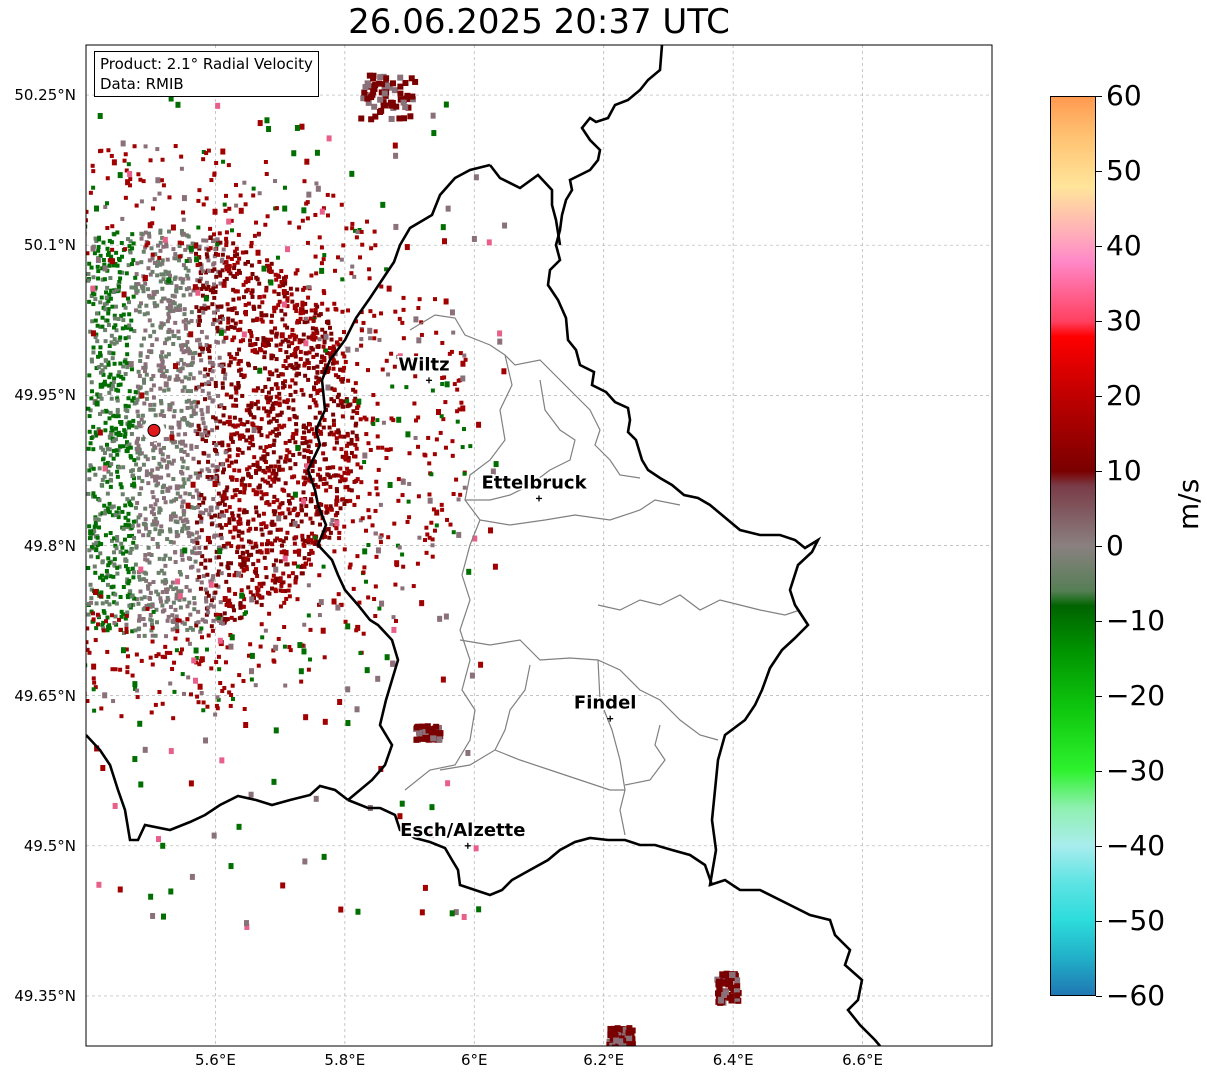 The height and width of the screenshot is (1081, 1207). I want to click on colorbar-tick, so click(1099, 621).